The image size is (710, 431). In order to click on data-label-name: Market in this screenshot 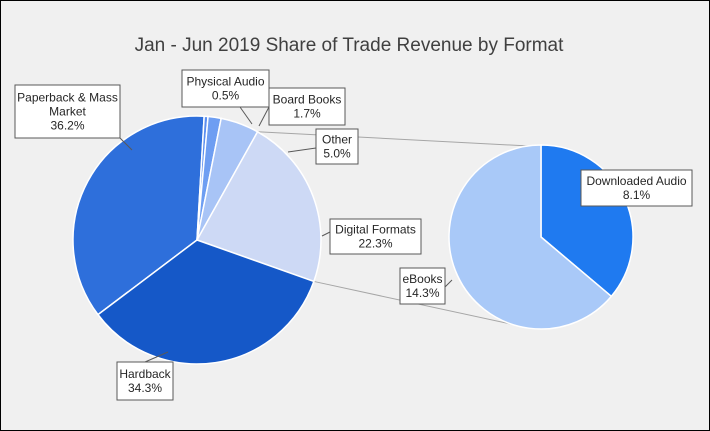, I will do `click(67, 112)`.